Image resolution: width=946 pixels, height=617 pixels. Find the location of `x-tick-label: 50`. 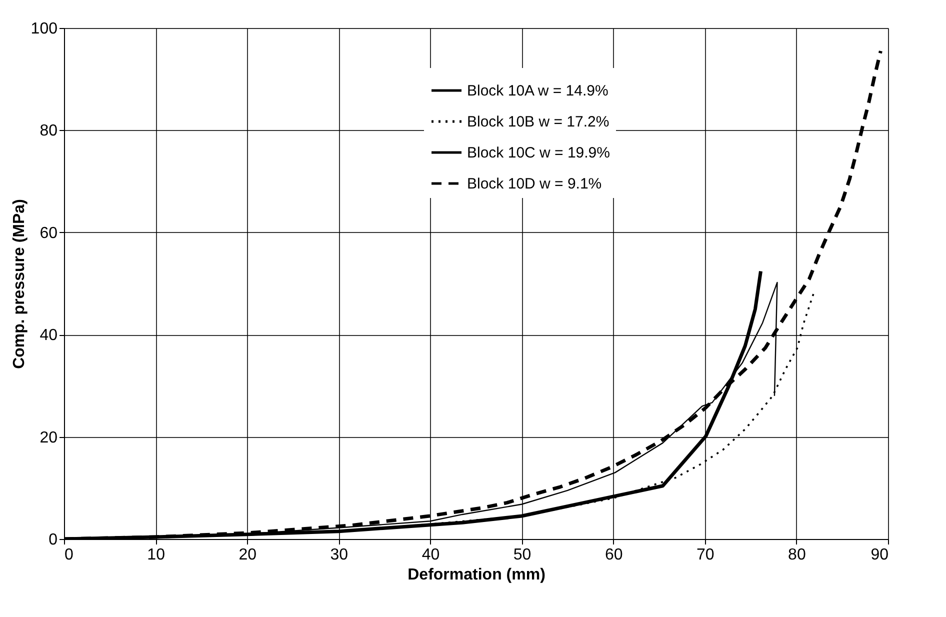

x-tick-label: 50 is located at coordinates (522, 555).